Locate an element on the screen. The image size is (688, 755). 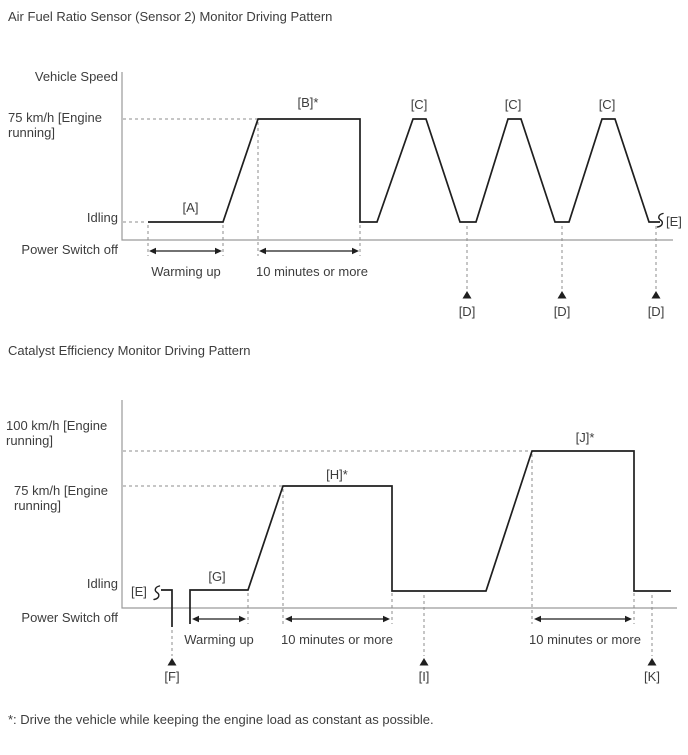
chart1-phase-c2: [C] is located at coordinates (513, 104).